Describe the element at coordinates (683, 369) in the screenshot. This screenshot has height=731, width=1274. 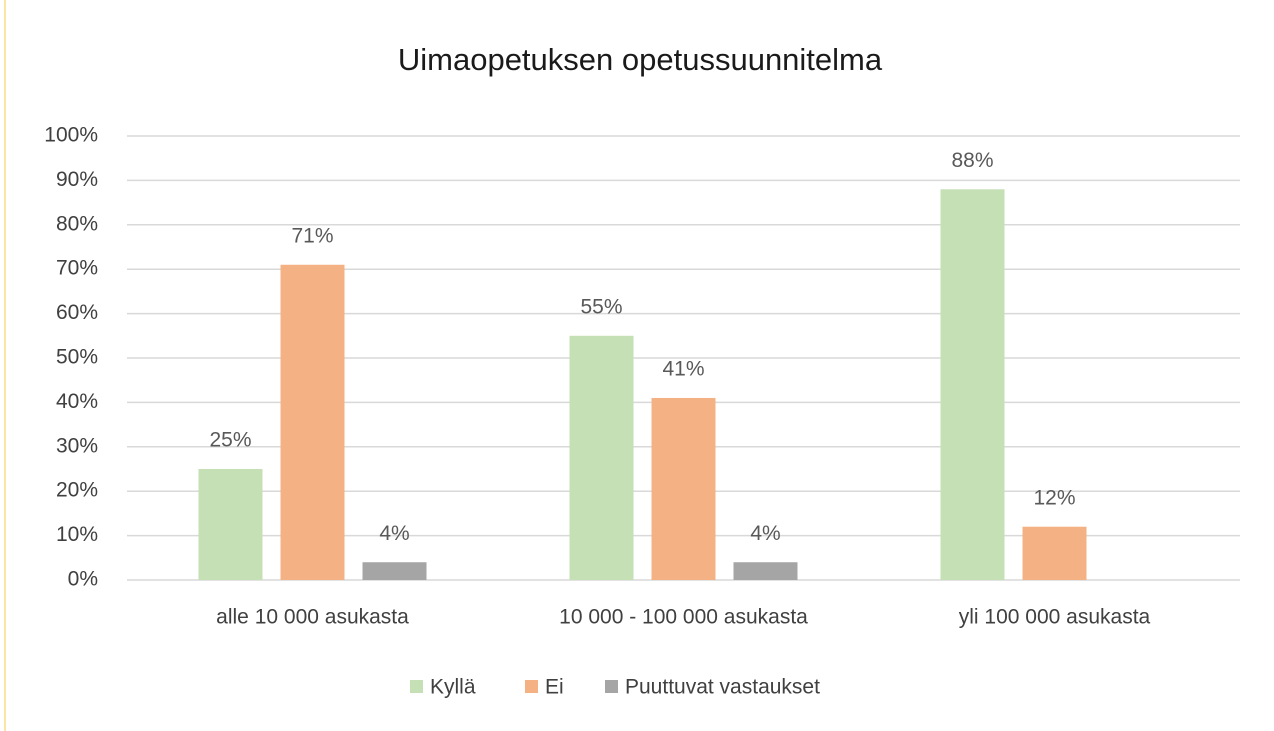
I see `data-label: 41%` at that location.